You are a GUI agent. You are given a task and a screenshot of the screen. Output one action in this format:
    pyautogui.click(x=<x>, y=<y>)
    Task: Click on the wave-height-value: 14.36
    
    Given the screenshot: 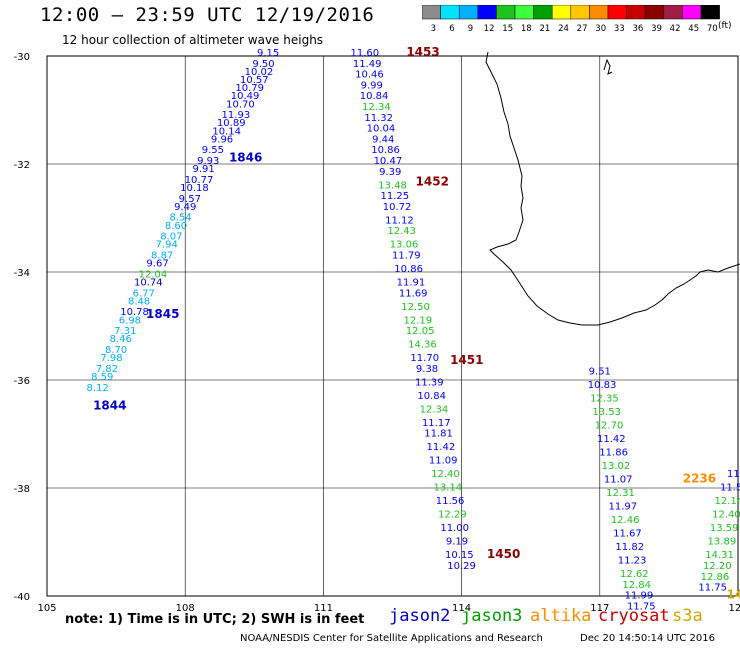 What is the action you would take?
    pyautogui.click(x=422, y=345)
    